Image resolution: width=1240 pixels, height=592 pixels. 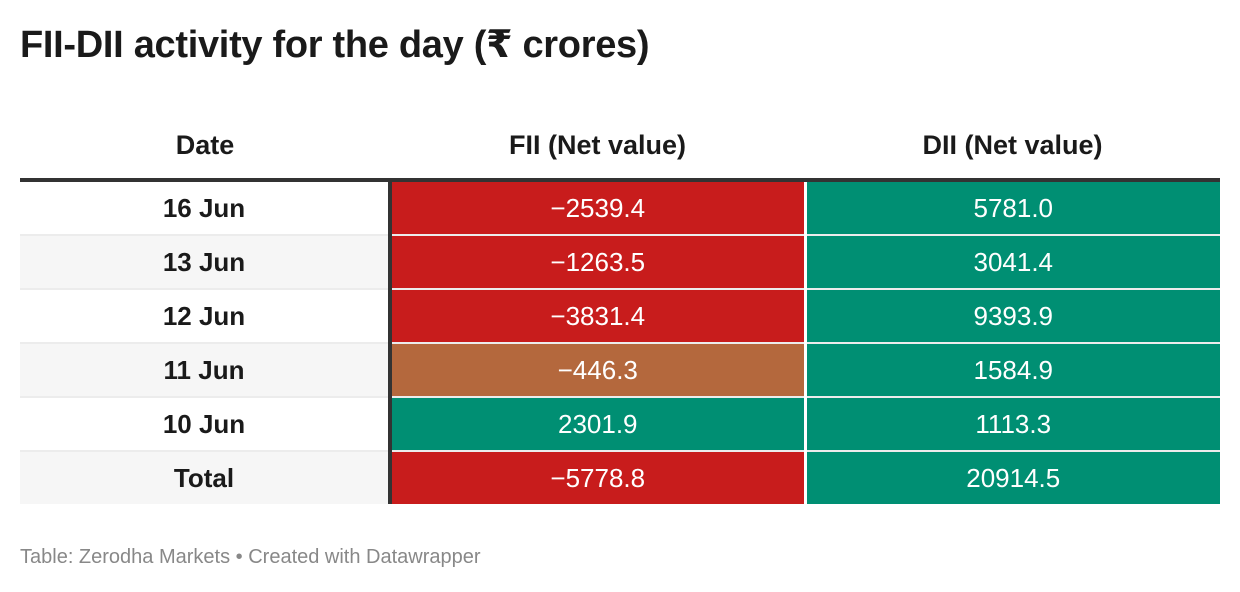 What do you see at coordinates (597, 147) in the screenshot?
I see `column-header-fii: FII (Net value)` at bounding box center [597, 147].